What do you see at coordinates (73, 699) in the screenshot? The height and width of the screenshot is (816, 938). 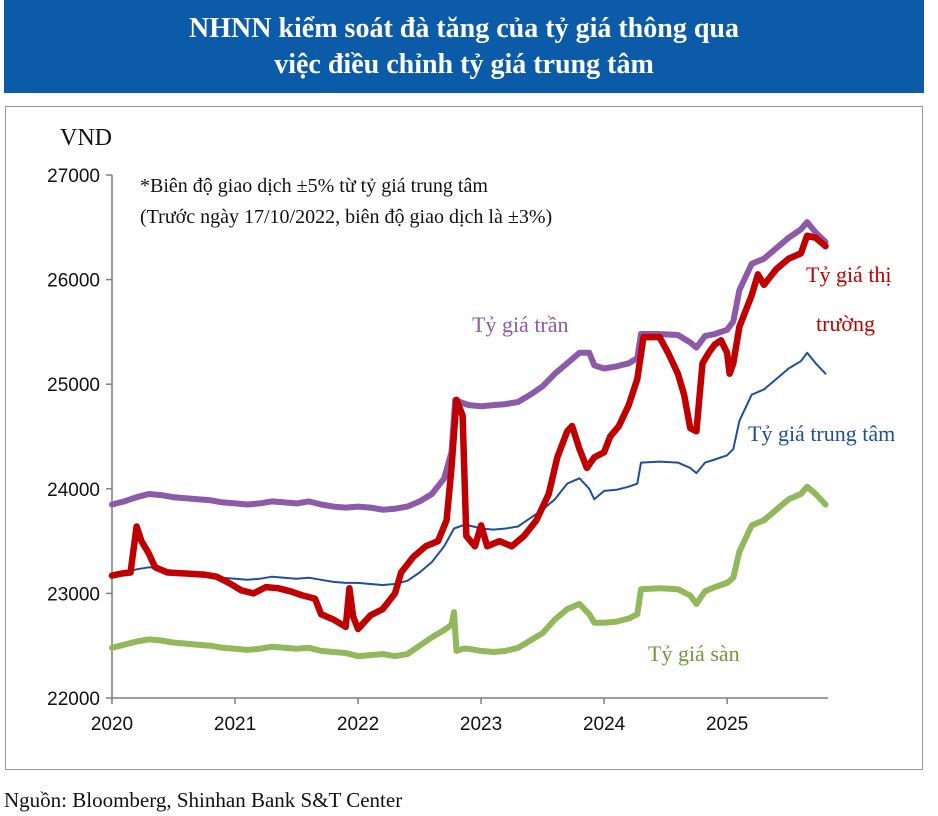 I see `y-tick-label: 22000` at bounding box center [73, 699].